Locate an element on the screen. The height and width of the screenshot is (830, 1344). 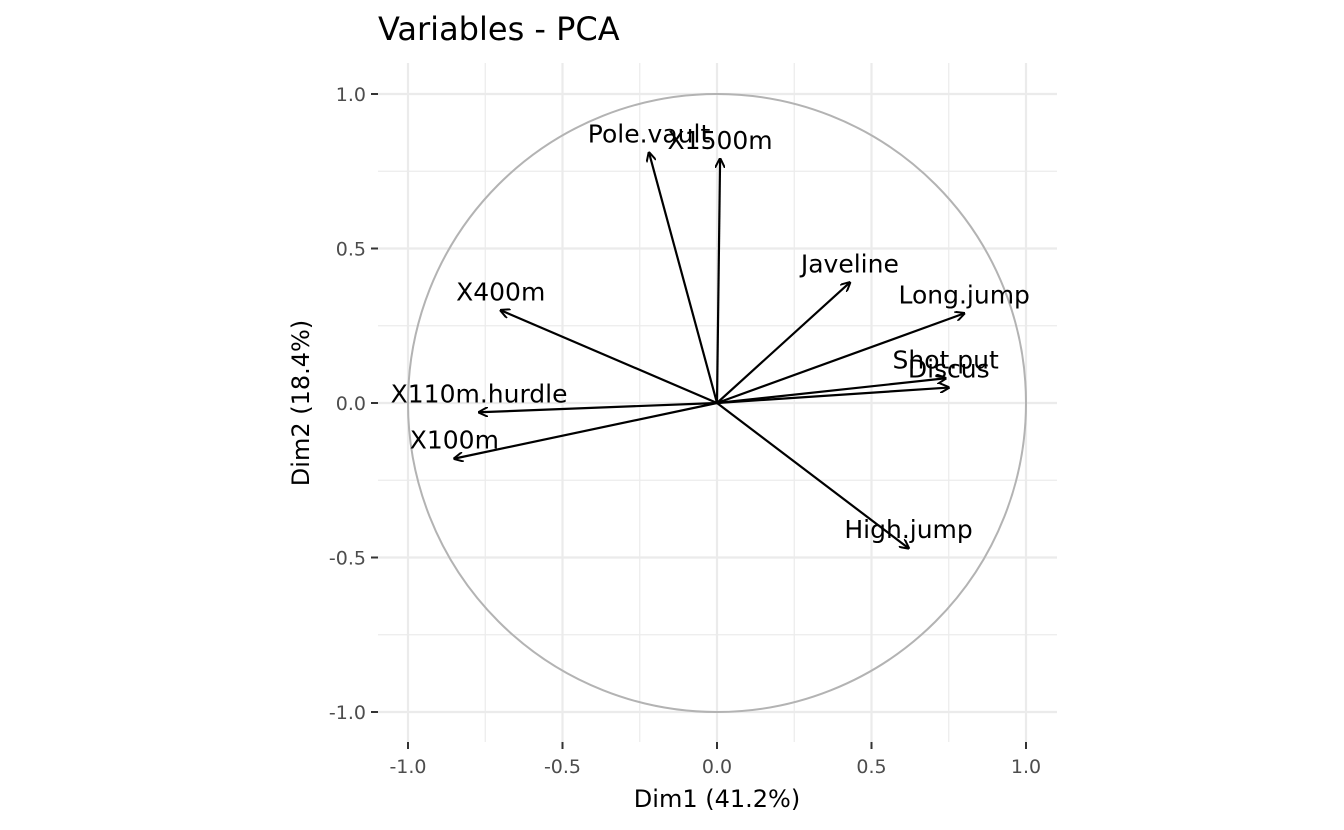
arrow-pole-vault is located at coordinates (684, 278).